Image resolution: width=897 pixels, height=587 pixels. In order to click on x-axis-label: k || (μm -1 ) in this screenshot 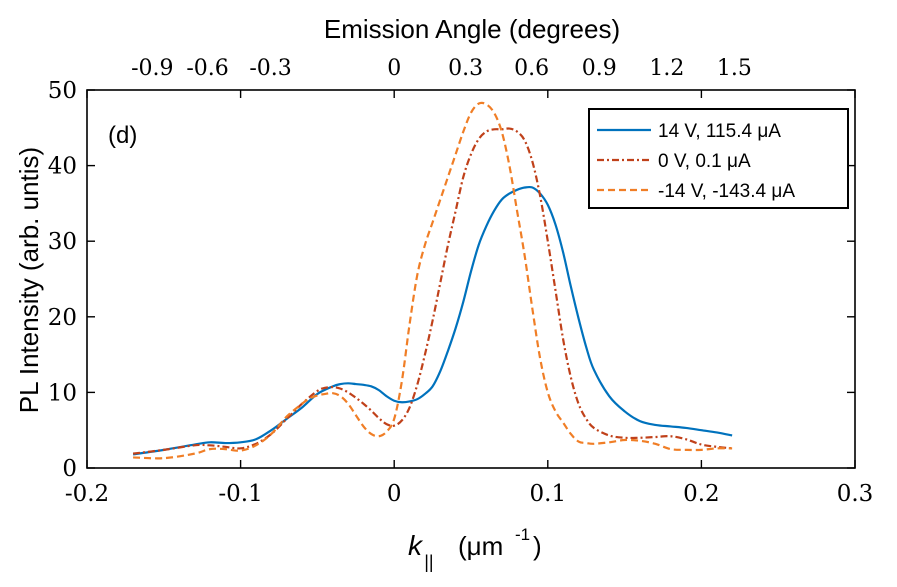, I will do `click(475, 548)`.